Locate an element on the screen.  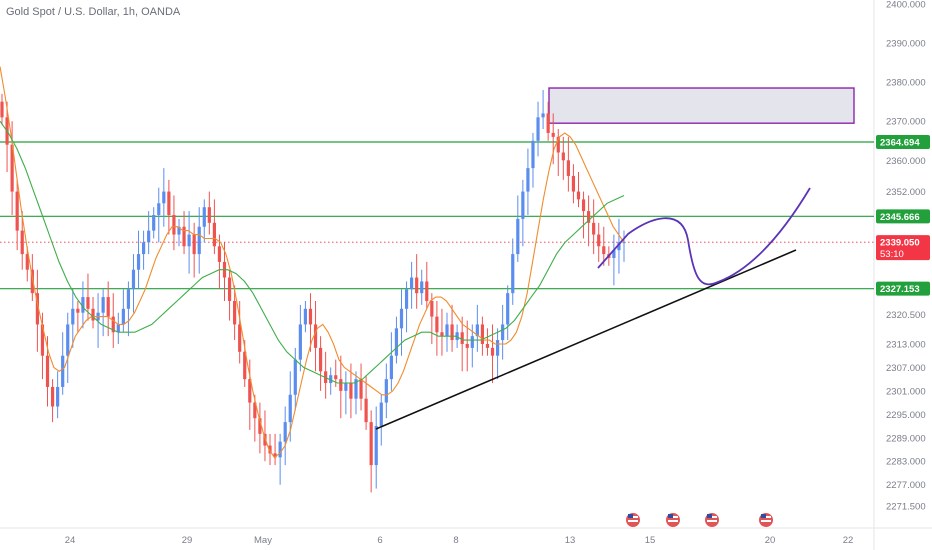
x-tick-label: 15 is located at coordinates (650, 540).